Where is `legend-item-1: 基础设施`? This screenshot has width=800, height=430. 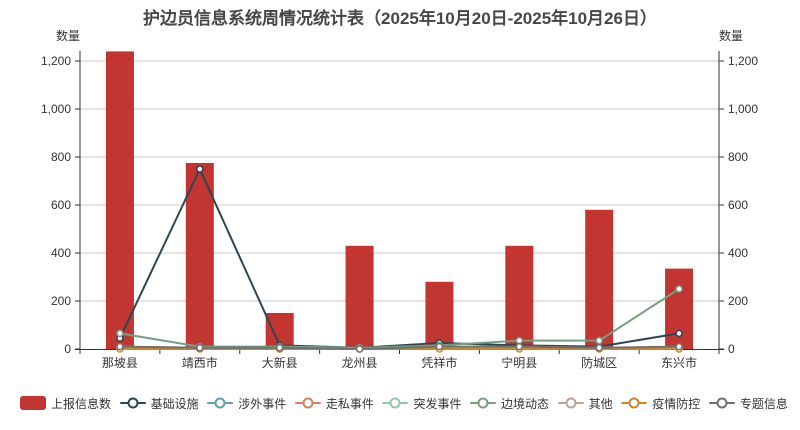 legend-item-1: 基础设施 is located at coordinates (159, 403).